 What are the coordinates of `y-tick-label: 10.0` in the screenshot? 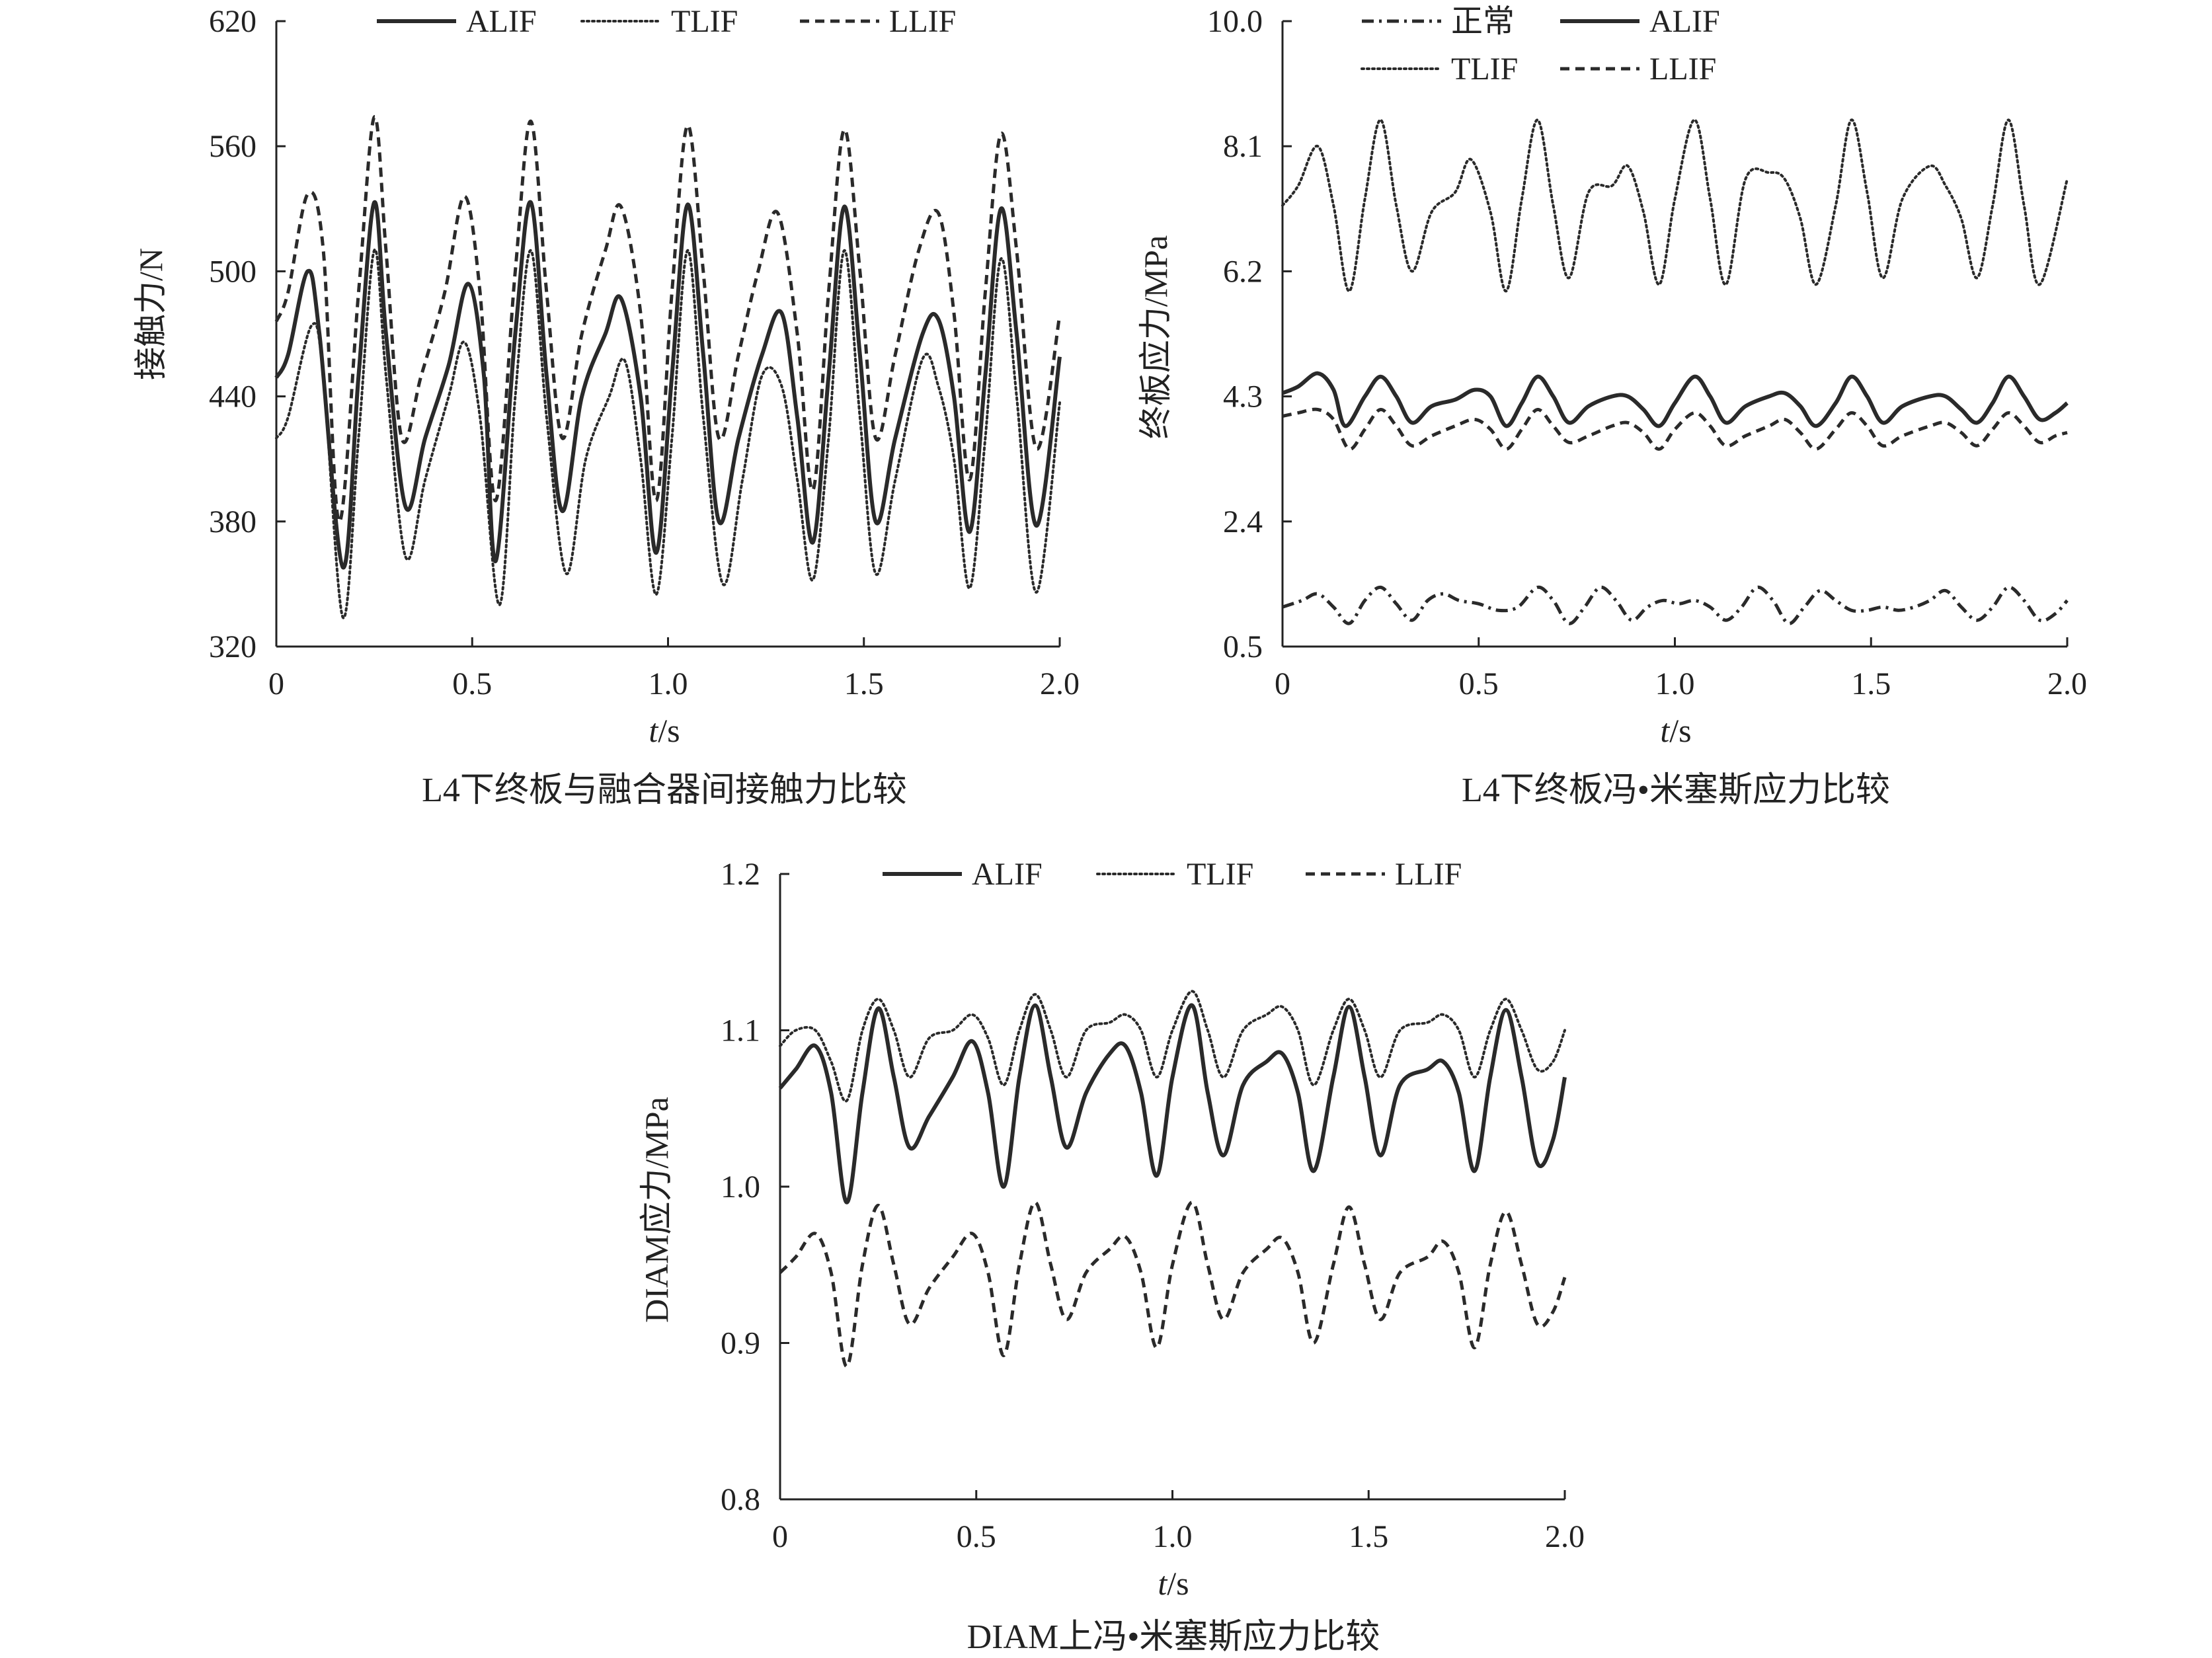 It's located at (1235, 22).